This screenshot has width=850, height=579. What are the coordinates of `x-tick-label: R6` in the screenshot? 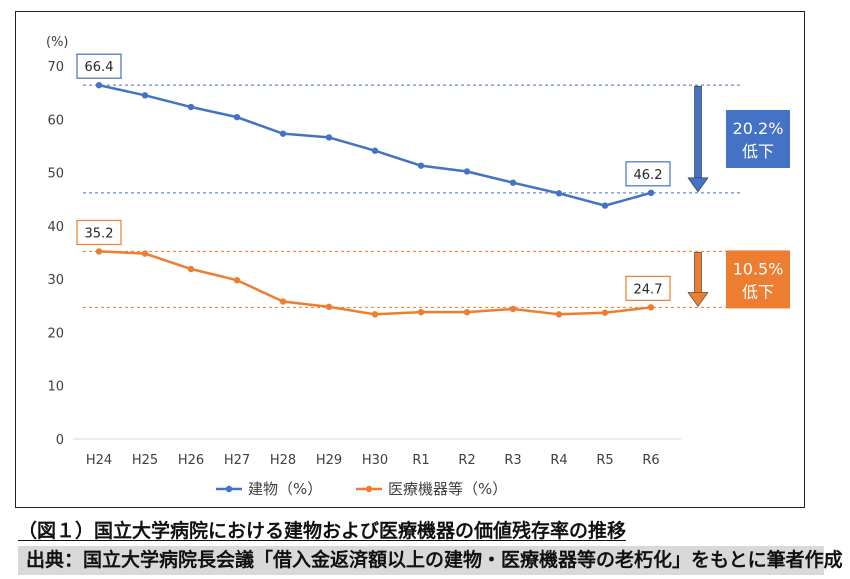 It's located at (650, 460).